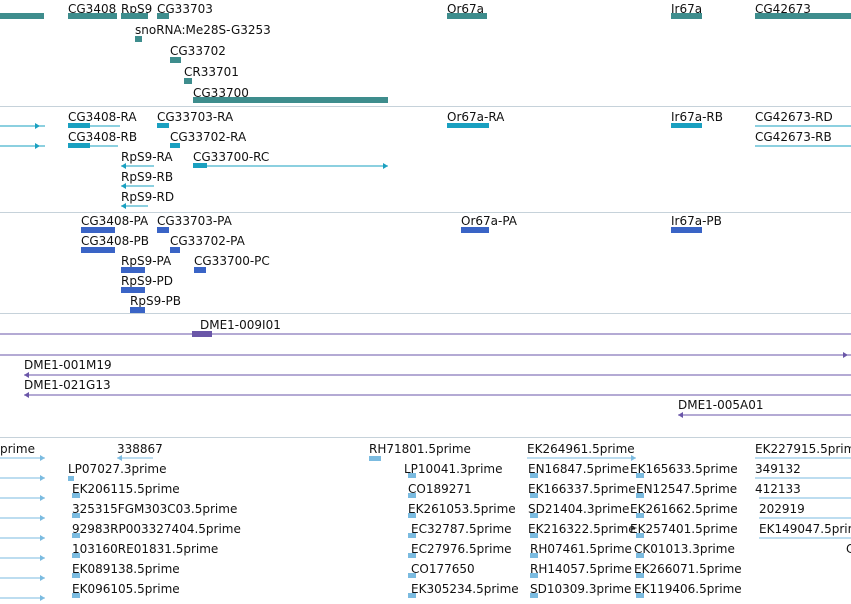 The height and width of the screenshot is (604, 851). What do you see at coordinates (465, 589) in the screenshot?
I see `est-label: EK305234.5prime` at bounding box center [465, 589].